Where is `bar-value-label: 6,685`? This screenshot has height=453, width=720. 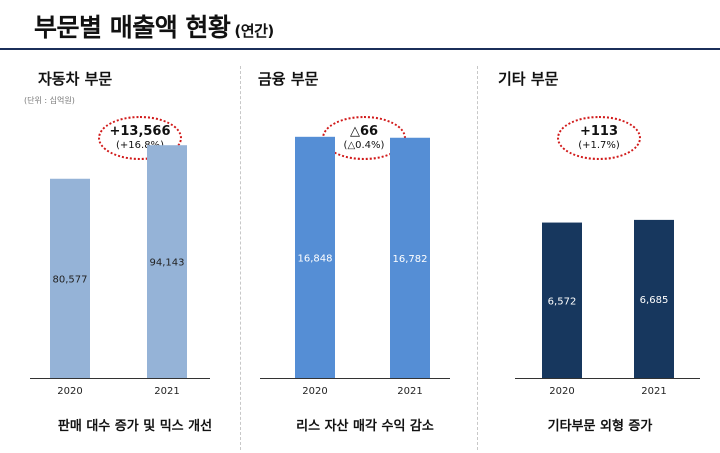 bar-value-label: 6,685 is located at coordinates (654, 300).